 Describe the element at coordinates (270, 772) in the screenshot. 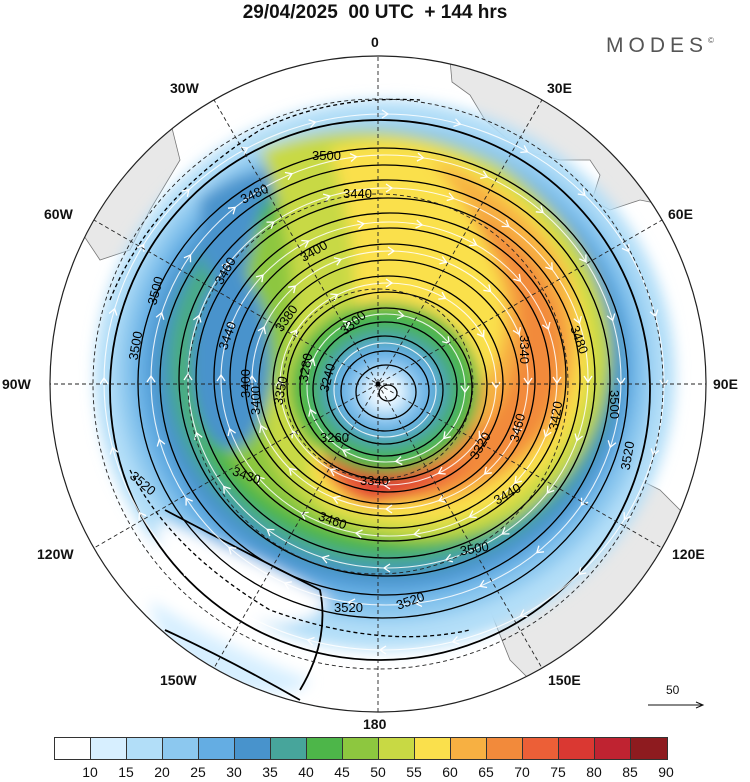

I see `colorbar-tick-label: 35` at that location.